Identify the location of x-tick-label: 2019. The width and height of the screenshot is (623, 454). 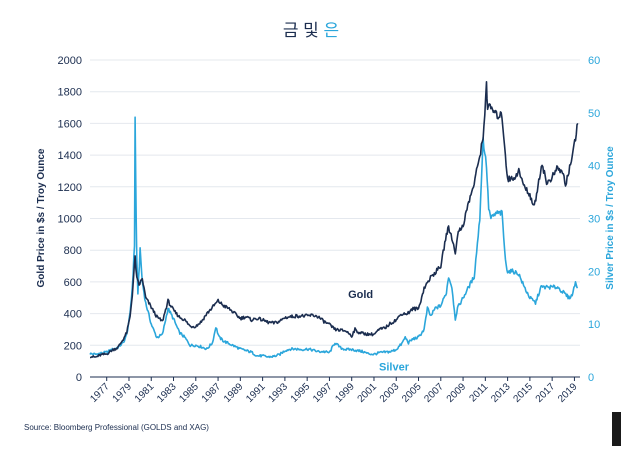
(568, 393).